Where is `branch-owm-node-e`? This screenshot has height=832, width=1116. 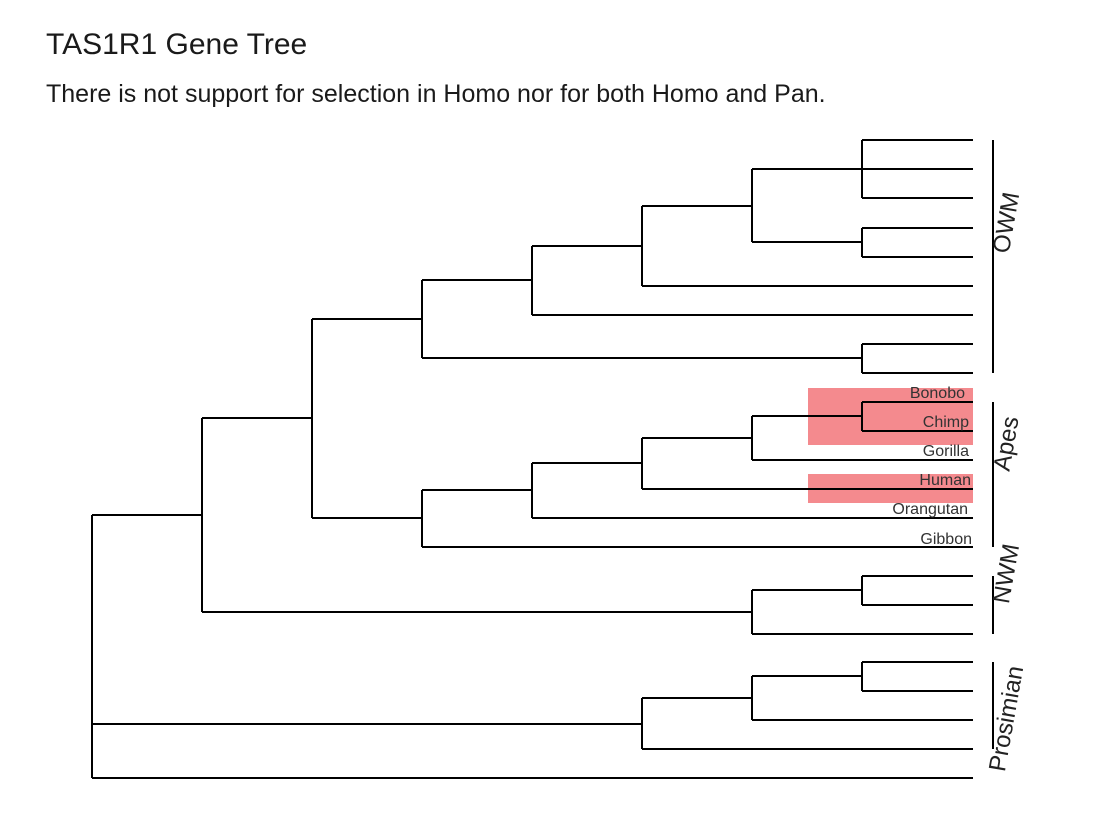
branch-owm-node-e is located at coordinates (477, 280).